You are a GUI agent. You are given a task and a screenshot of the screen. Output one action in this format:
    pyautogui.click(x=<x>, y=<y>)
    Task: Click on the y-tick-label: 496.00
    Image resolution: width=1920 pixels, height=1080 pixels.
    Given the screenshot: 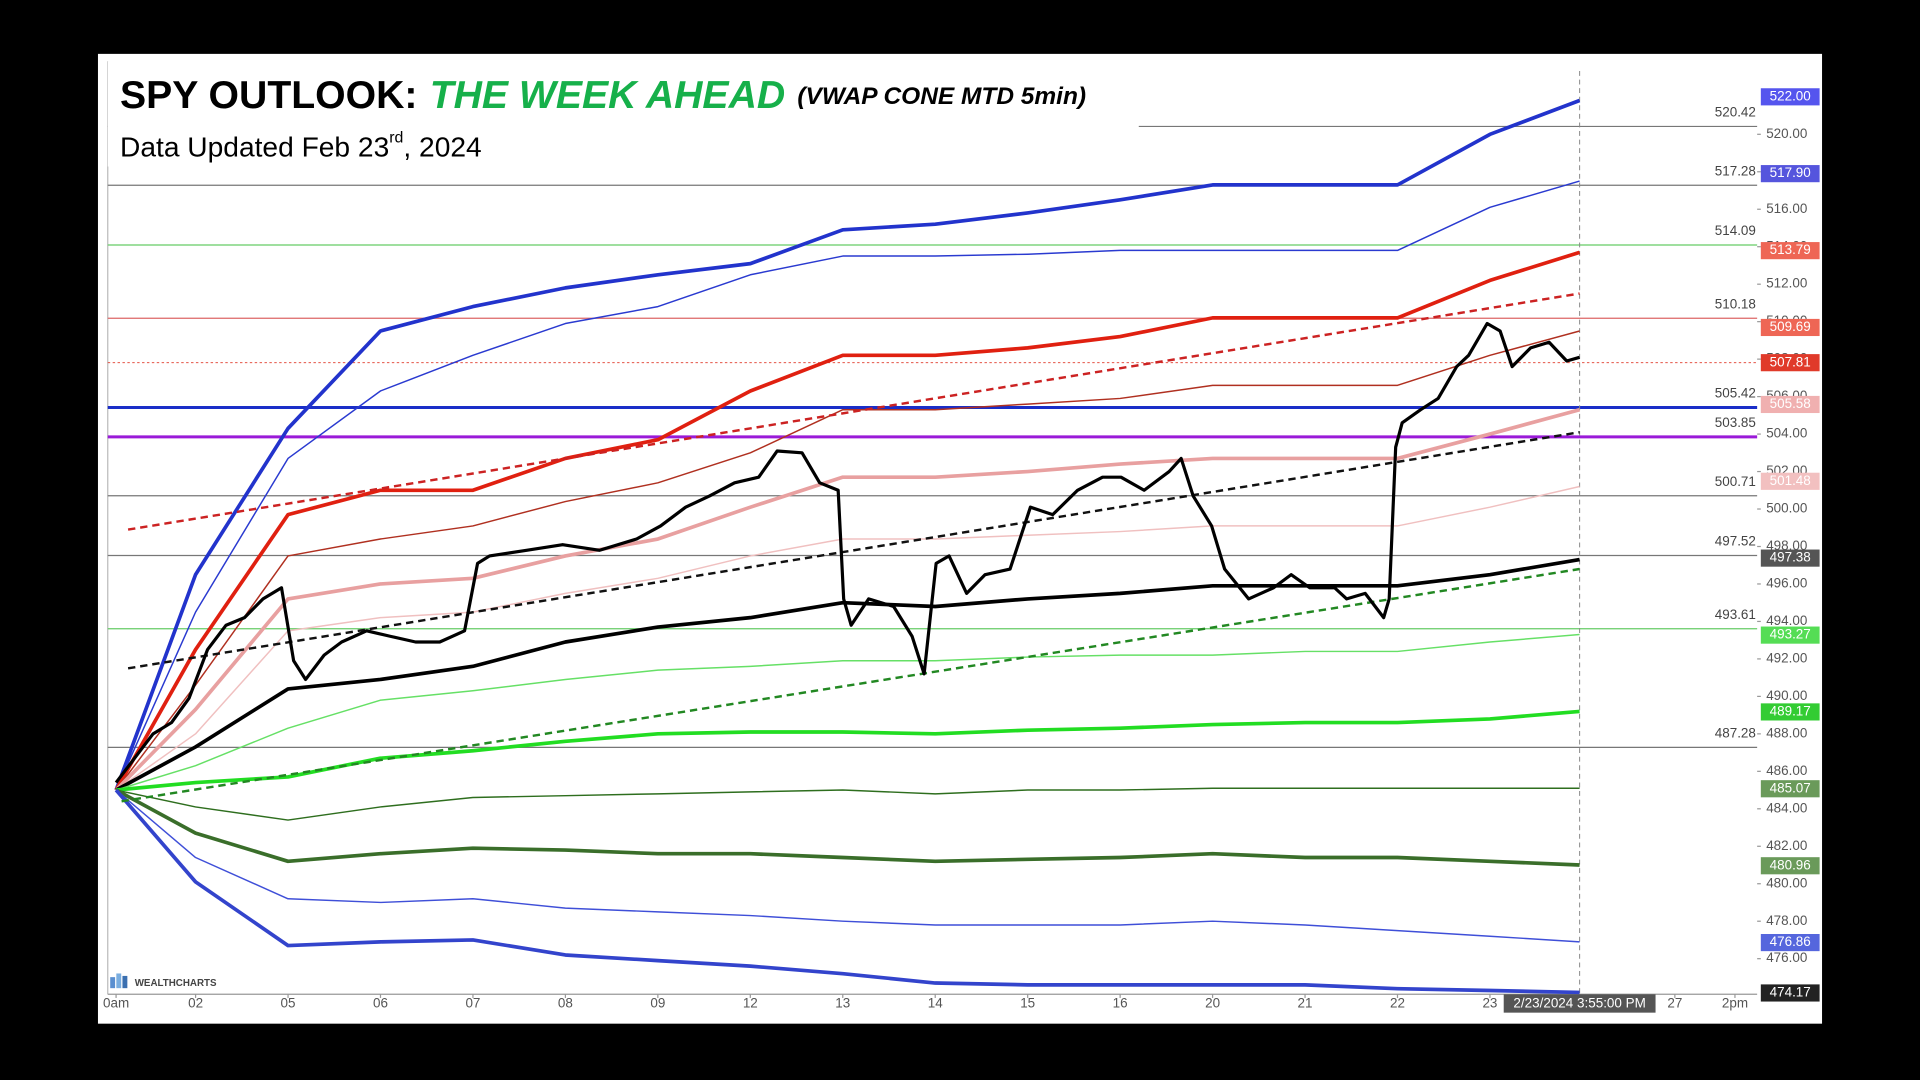 What is the action you would take?
    pyautogui.click(x=1786, y=583)
    